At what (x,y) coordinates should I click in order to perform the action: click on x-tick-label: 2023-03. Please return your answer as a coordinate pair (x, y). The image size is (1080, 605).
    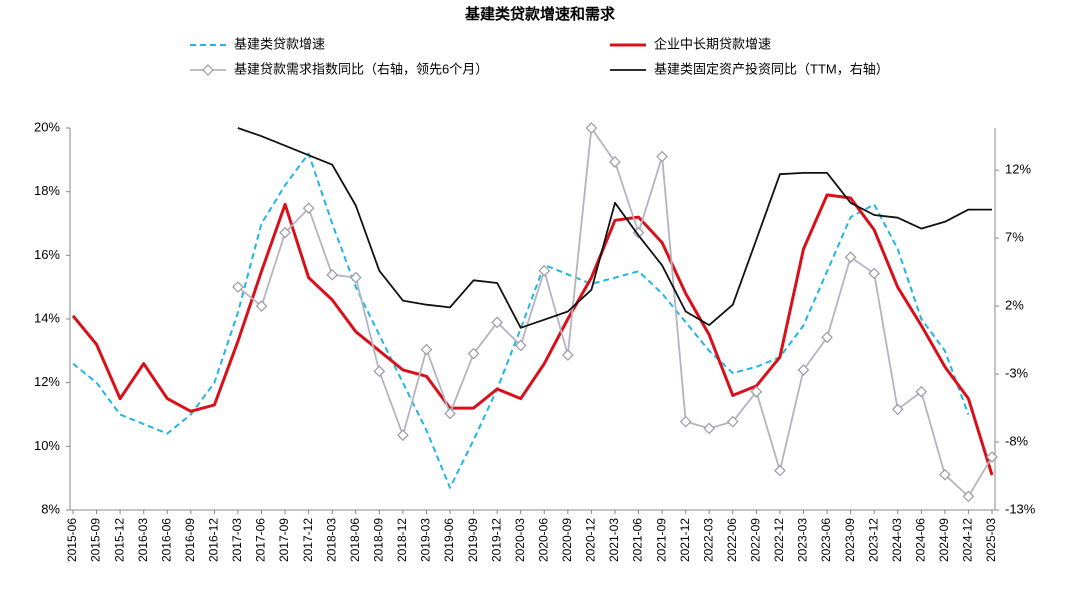
    Looking at the image, I should click on (803, 540).